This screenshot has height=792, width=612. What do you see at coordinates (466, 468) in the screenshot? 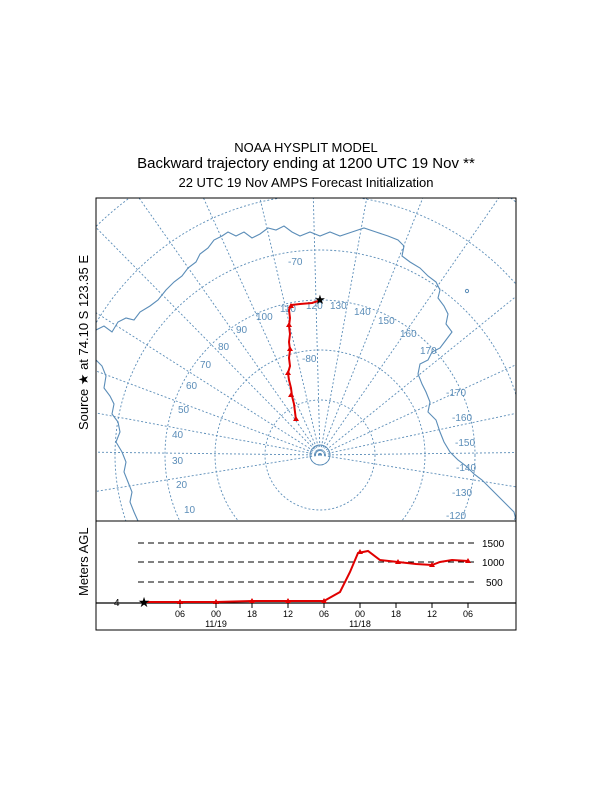
I see `lon-label: -140` at bounding box center [466, 468].